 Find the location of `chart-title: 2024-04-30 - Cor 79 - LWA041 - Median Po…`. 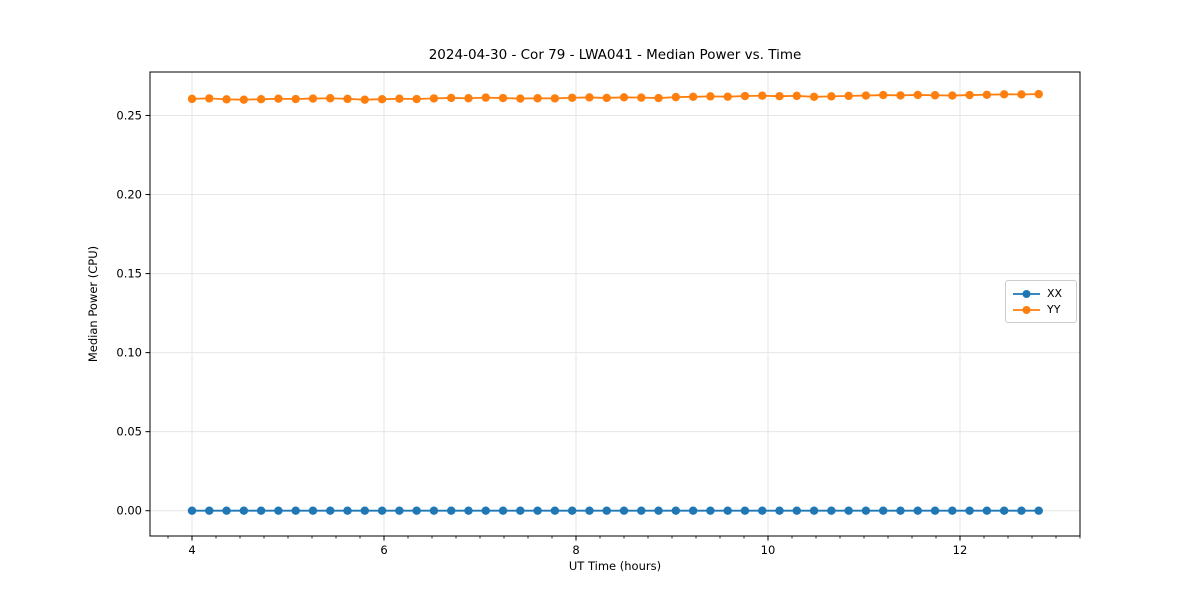

chart-title: 2024-04-30 - Cor 79 - LWA041 - Median Po… is located at coordinates (615, 55).